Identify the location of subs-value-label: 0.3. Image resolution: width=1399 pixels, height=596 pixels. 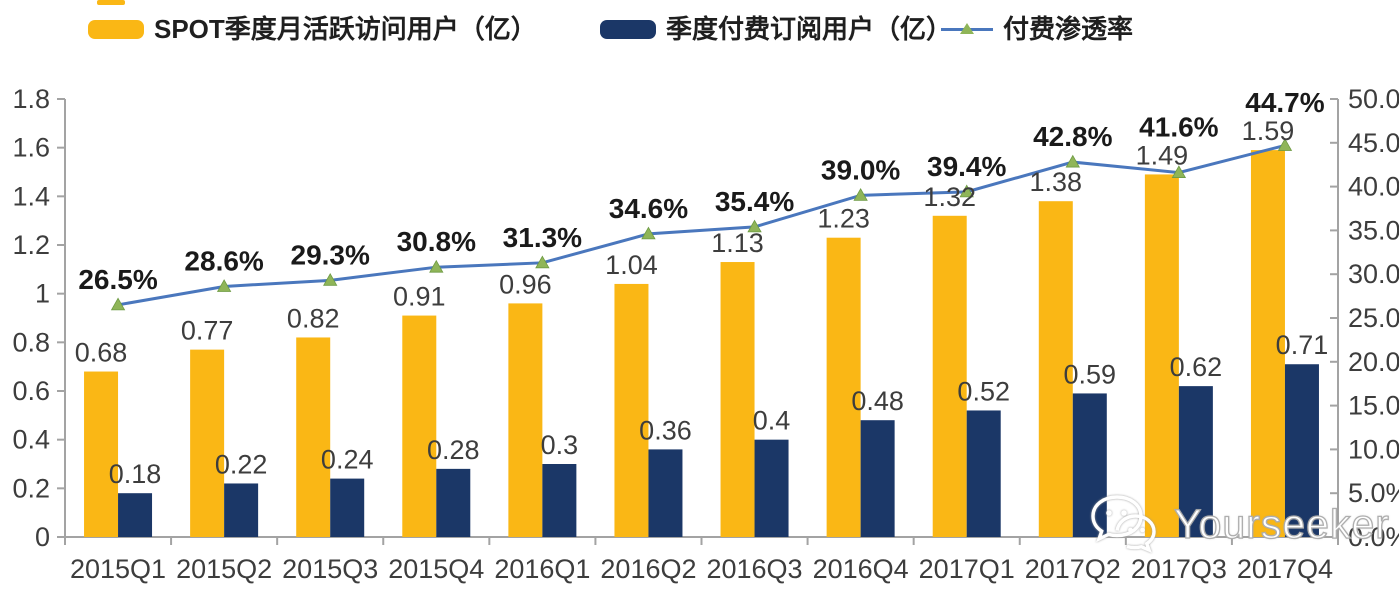
(560, 445).